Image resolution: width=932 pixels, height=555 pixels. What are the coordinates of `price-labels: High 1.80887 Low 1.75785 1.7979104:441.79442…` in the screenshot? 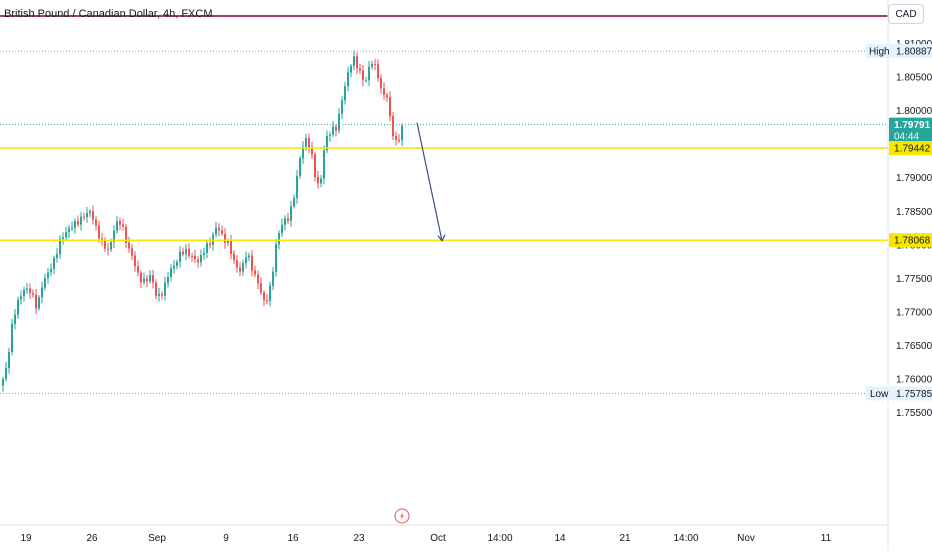 It's located at (899, 222).